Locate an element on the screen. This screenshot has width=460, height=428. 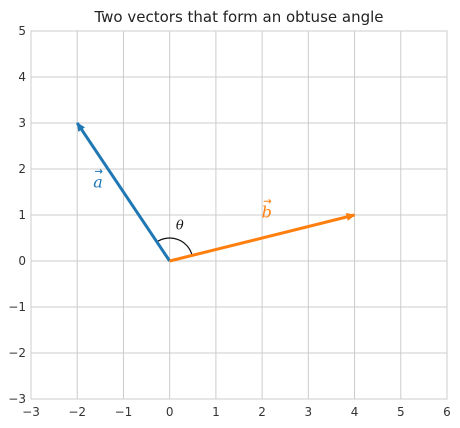
y-tick-label: −1 is located at coordinates (17, 307).